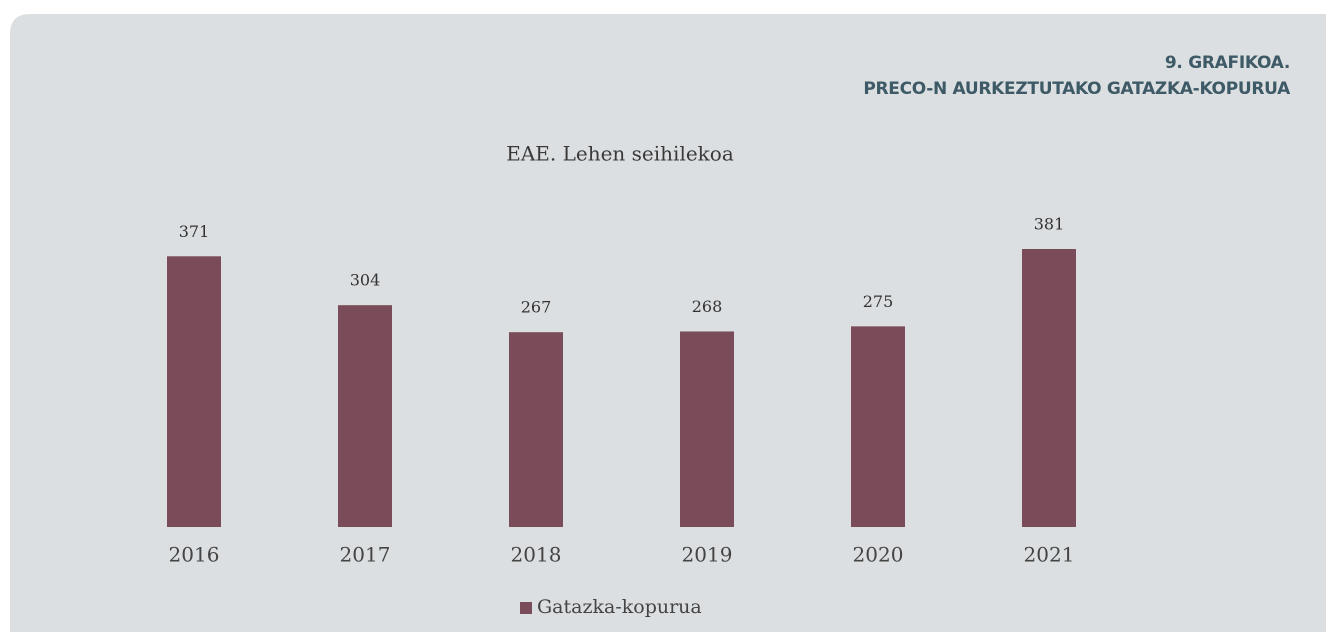  I want to click on x-tick-label: 2020, so click(878, 555).